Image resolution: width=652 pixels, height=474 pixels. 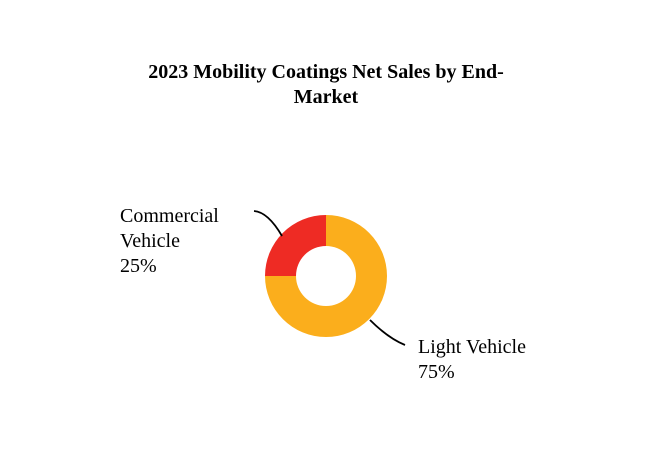 What do you see at coordinates (169, 216) in the screenshot?
I see `slice-label-1: Commercial` at bounding box center [169, 216].